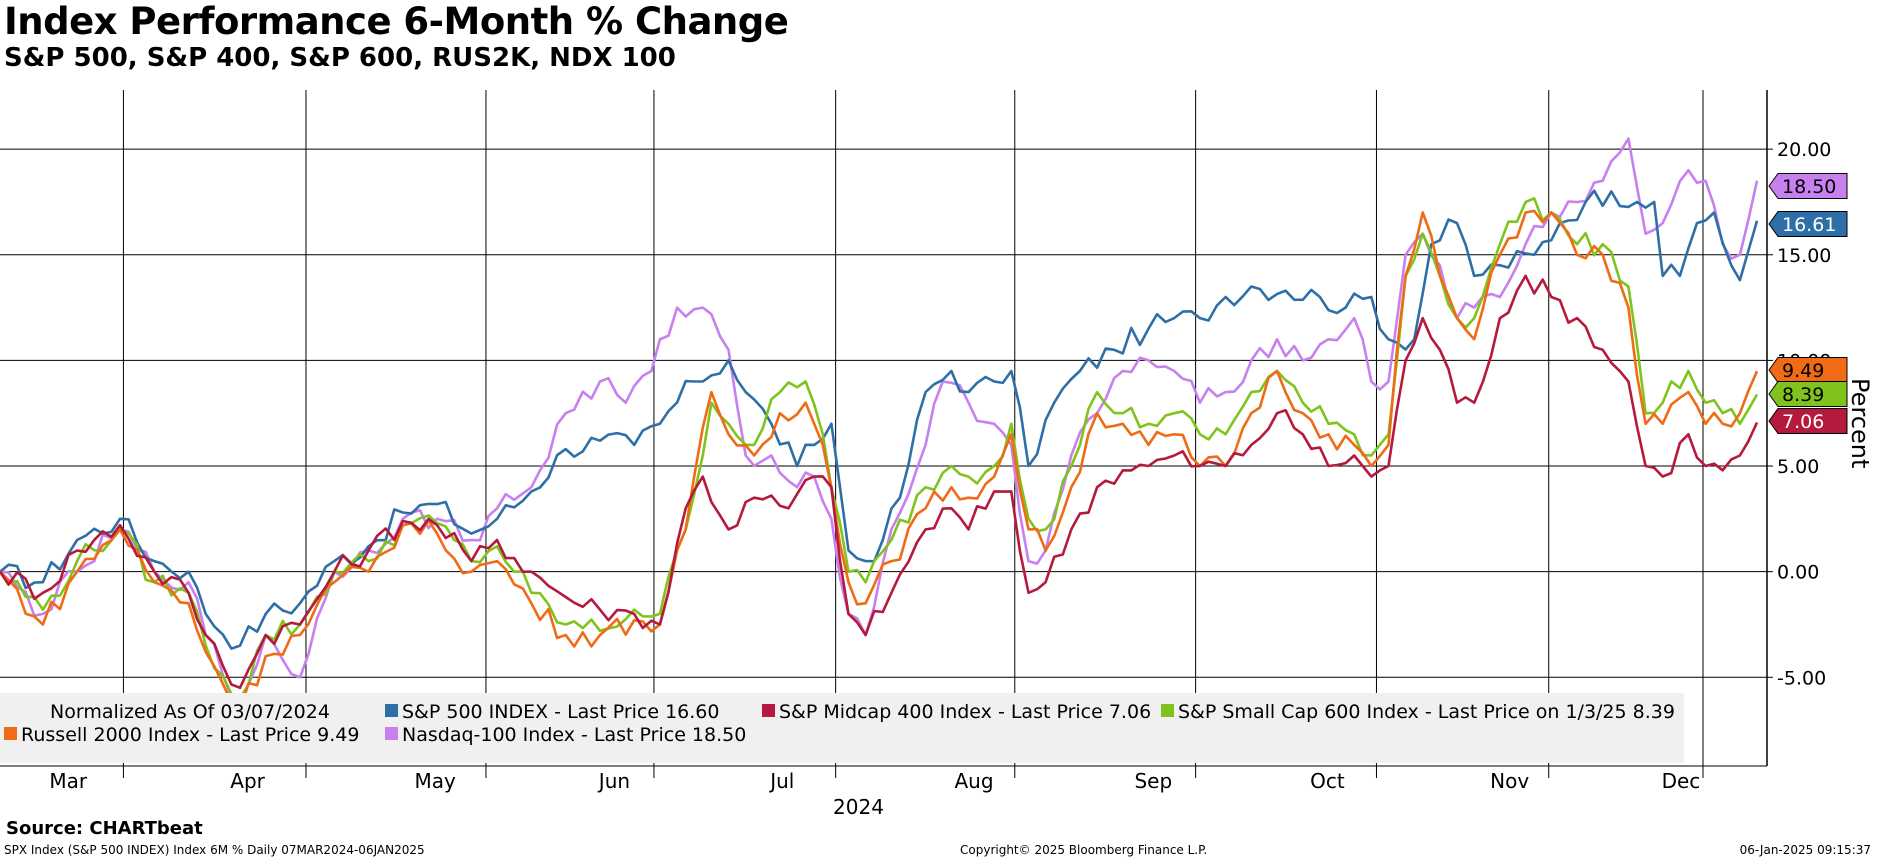 Image resolution: width=1877 pixels, height=859 pixels. Describe the element at coordinates (560, 712) in the screenshot. I see `legend-entry: S&P 500 INDEX - Last Price 16.60` at that location.